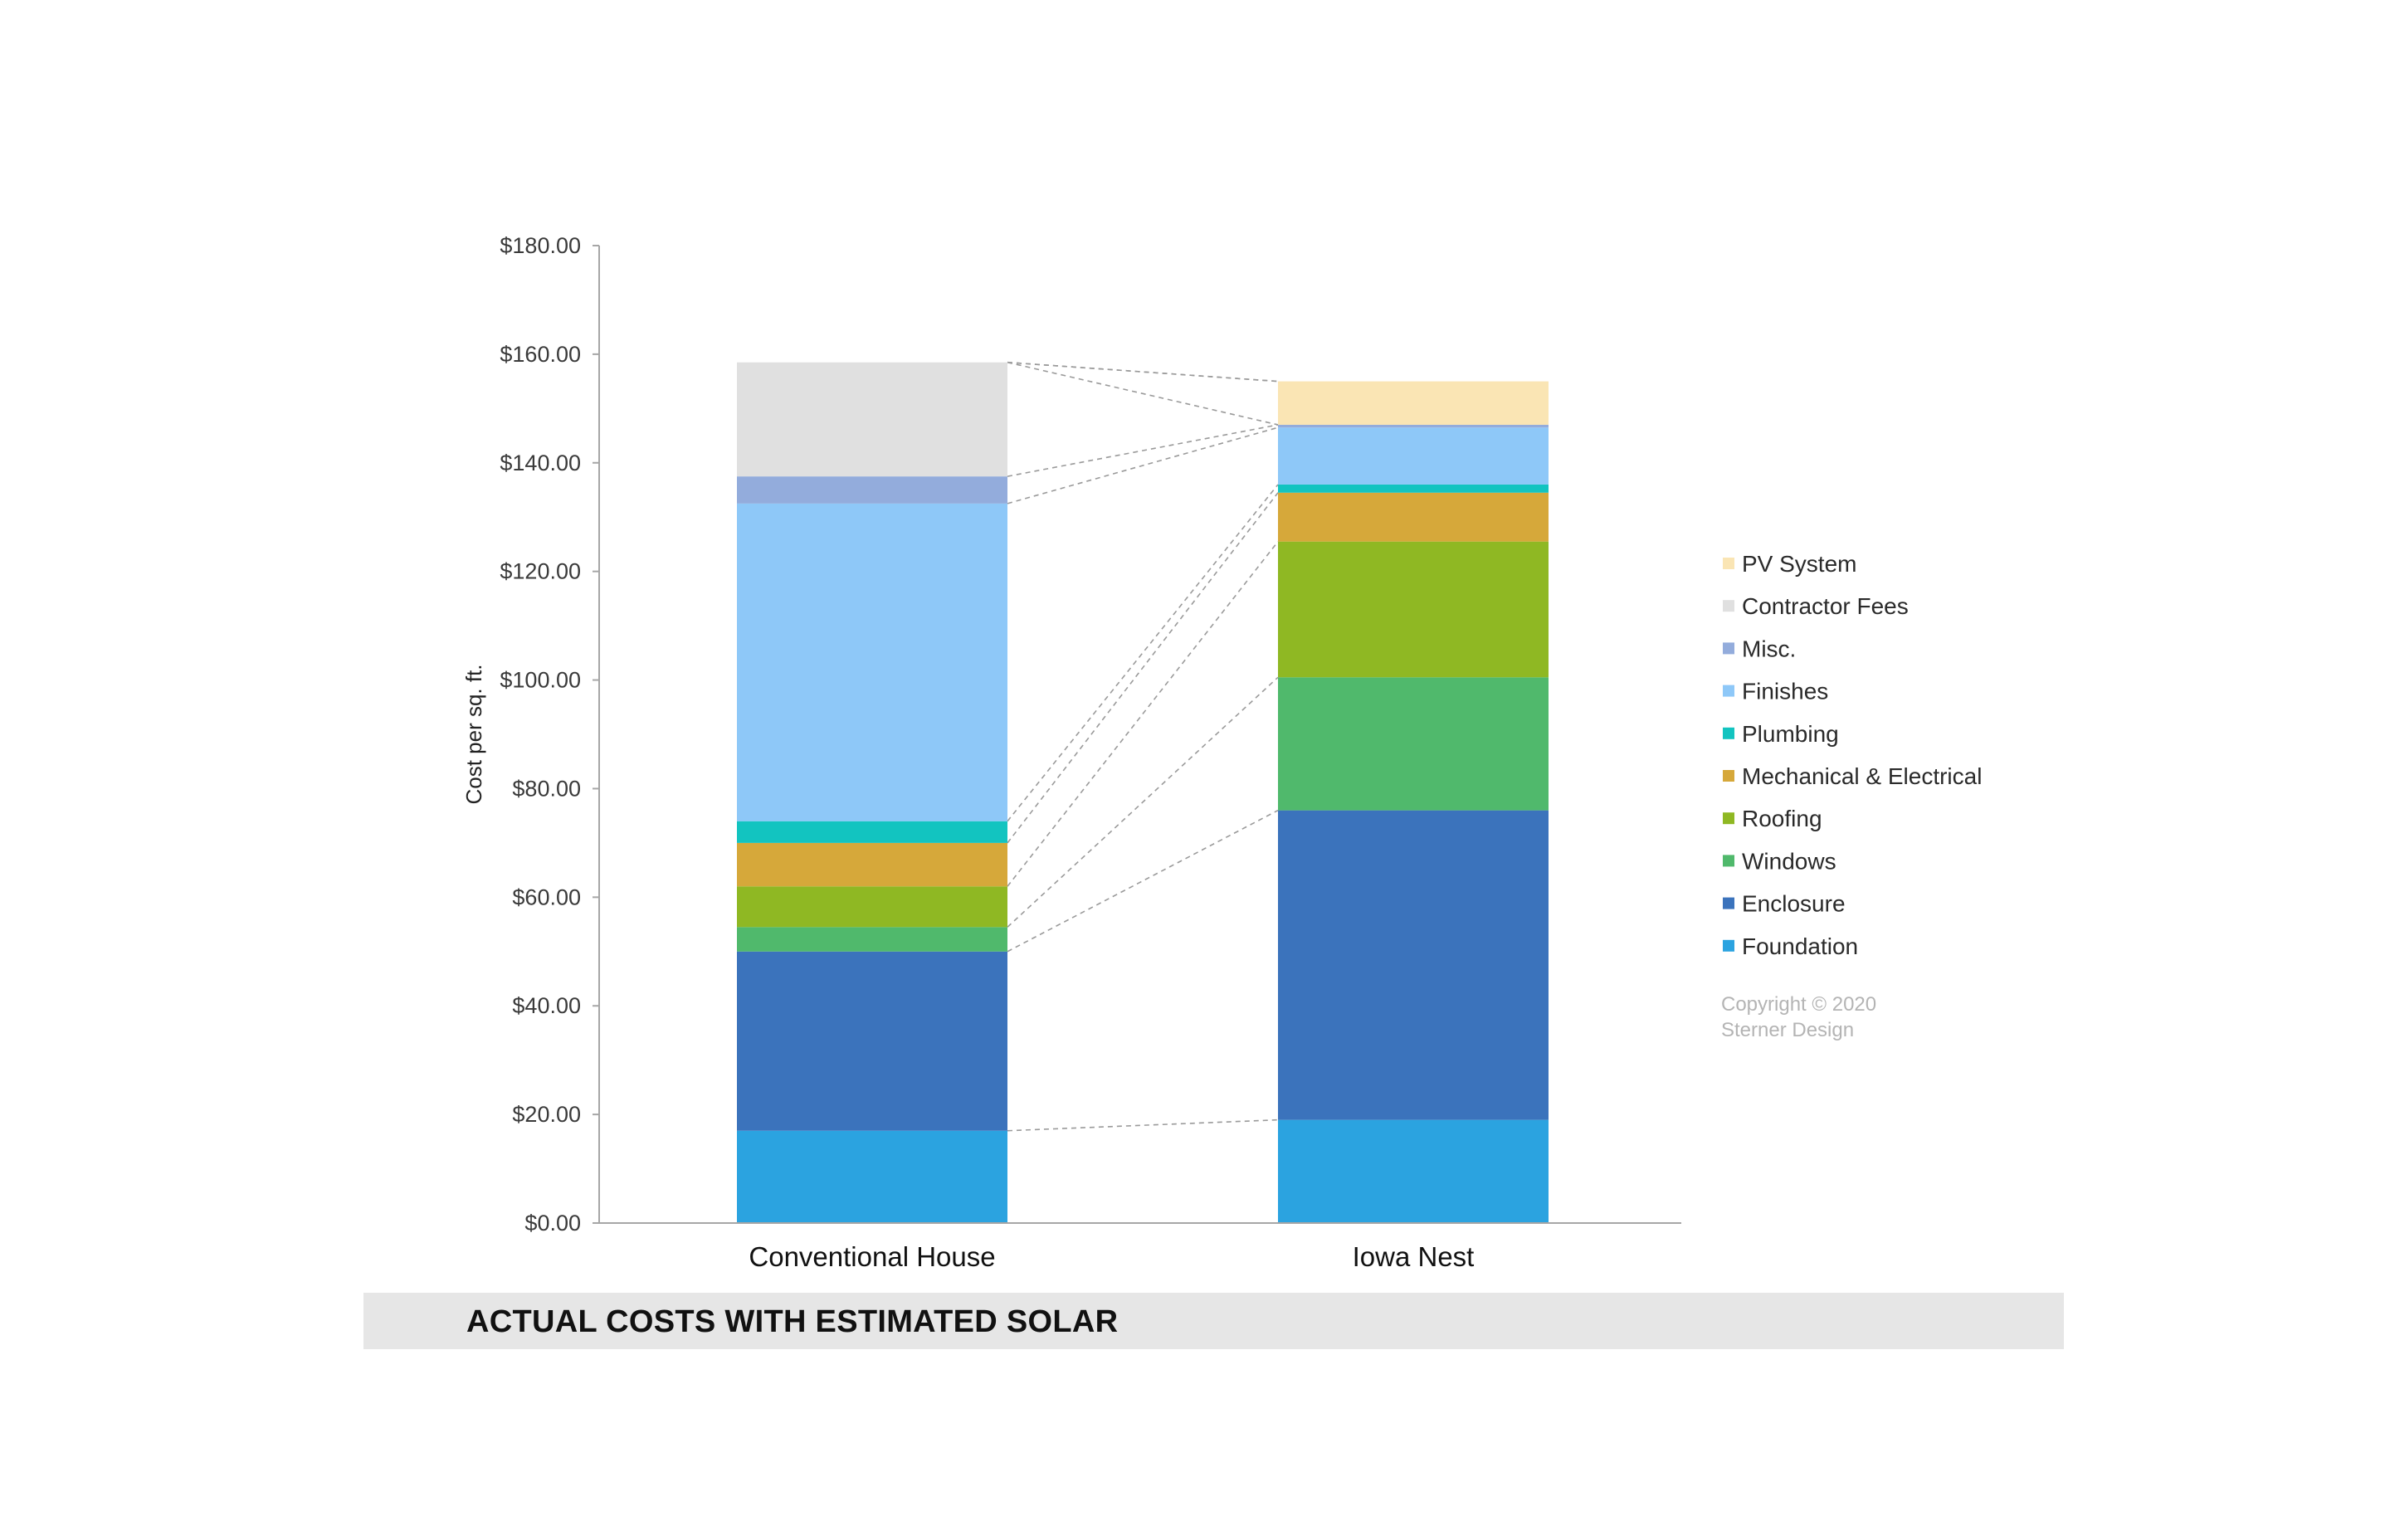  I want to click on x-category-label: Iowa Nest, so click(1414, 1256).